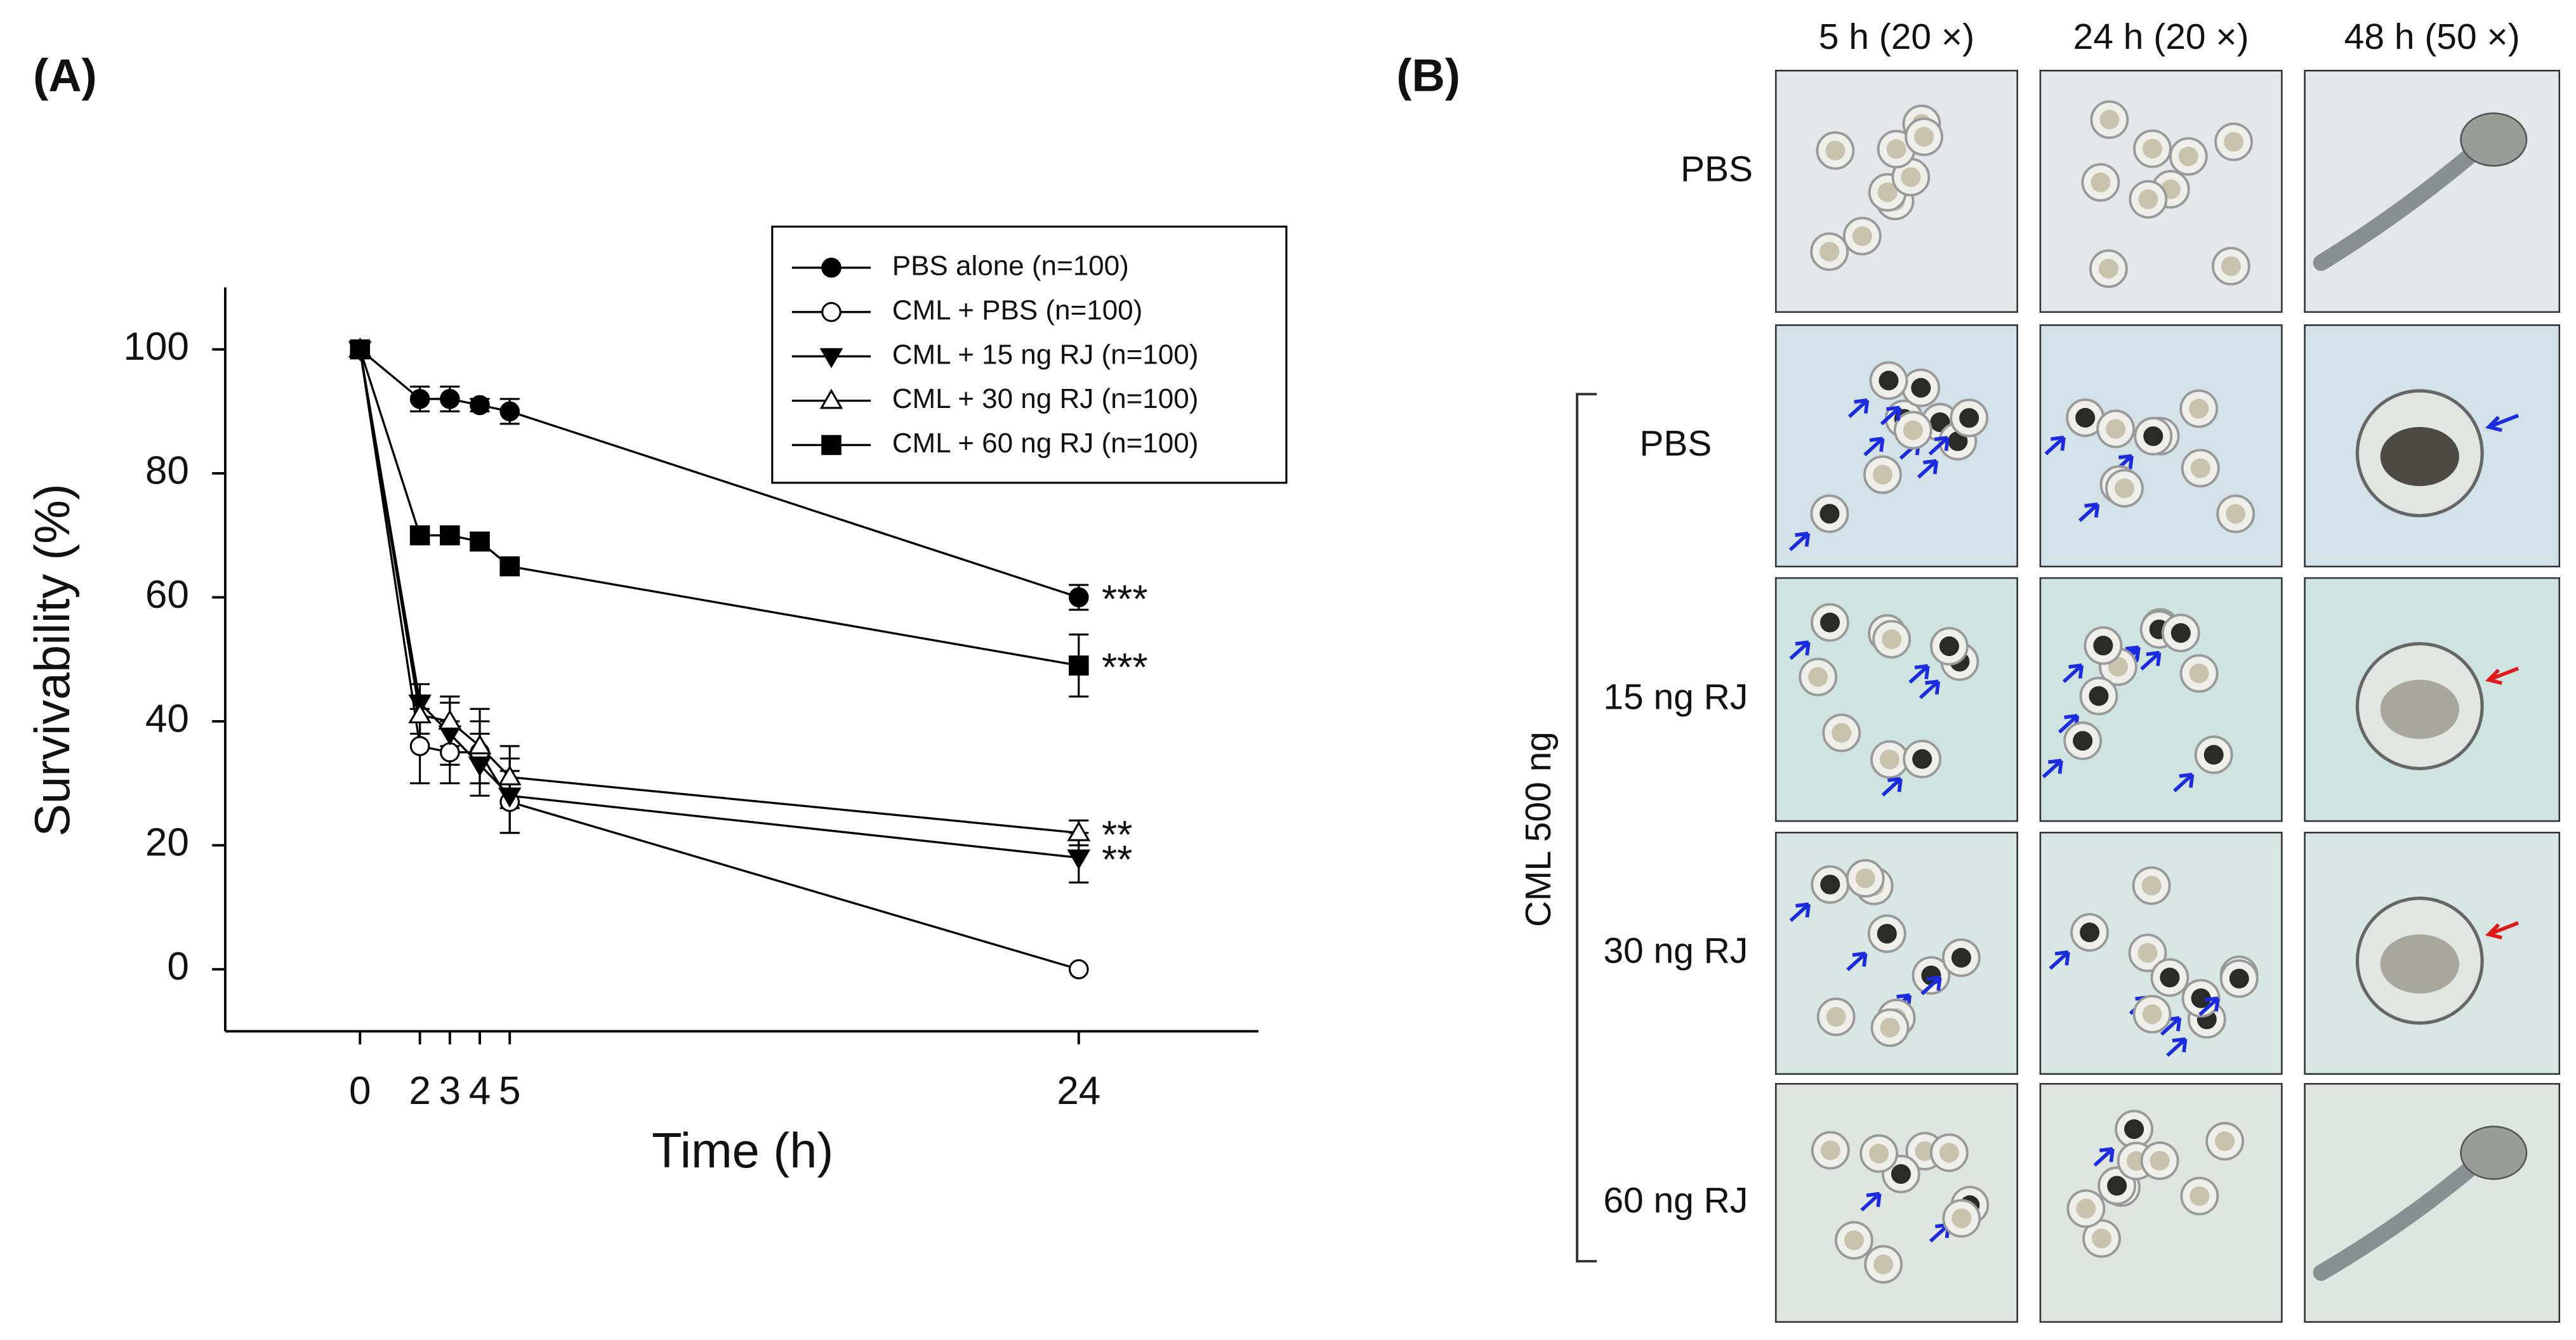  I want to click on legend-label: CML + 15 ng RJ (n=100), so click(1045, 354).